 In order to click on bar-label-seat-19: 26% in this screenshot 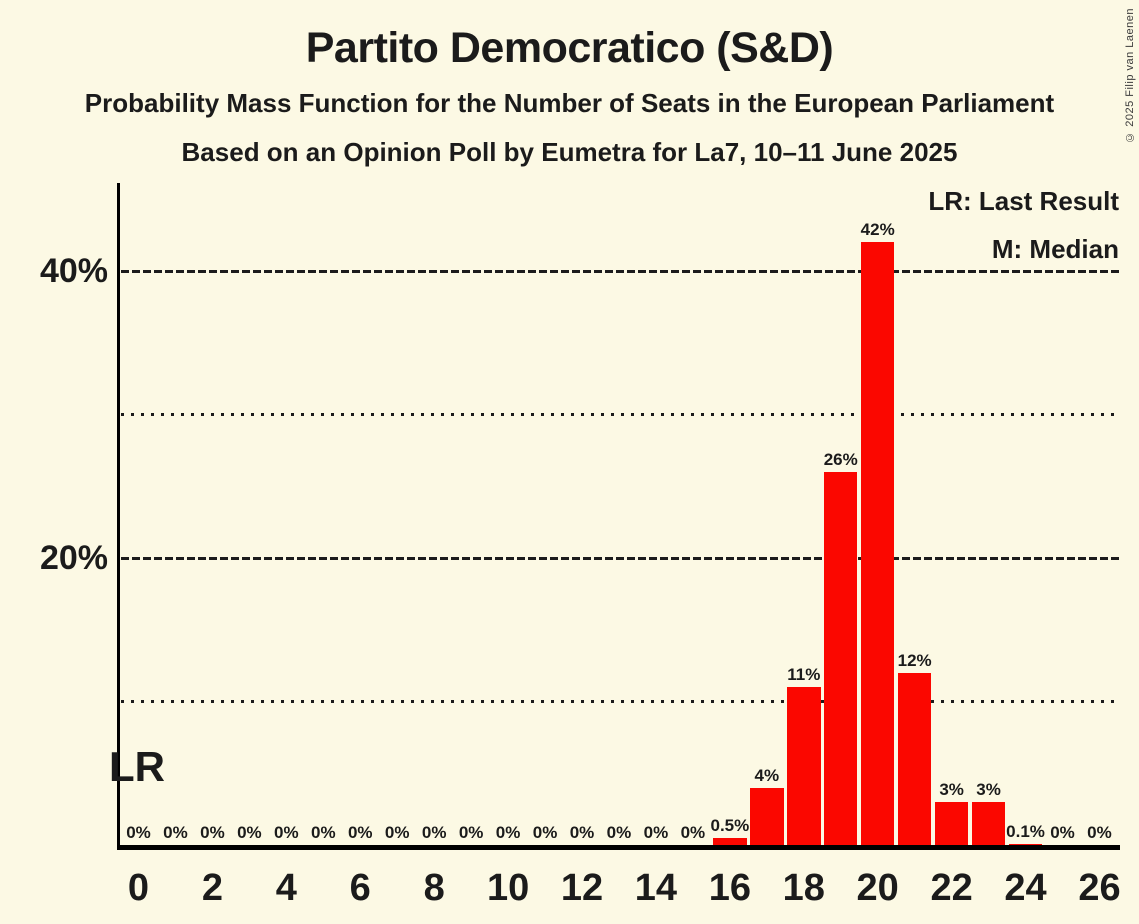, I will do `click(840, 459)`.